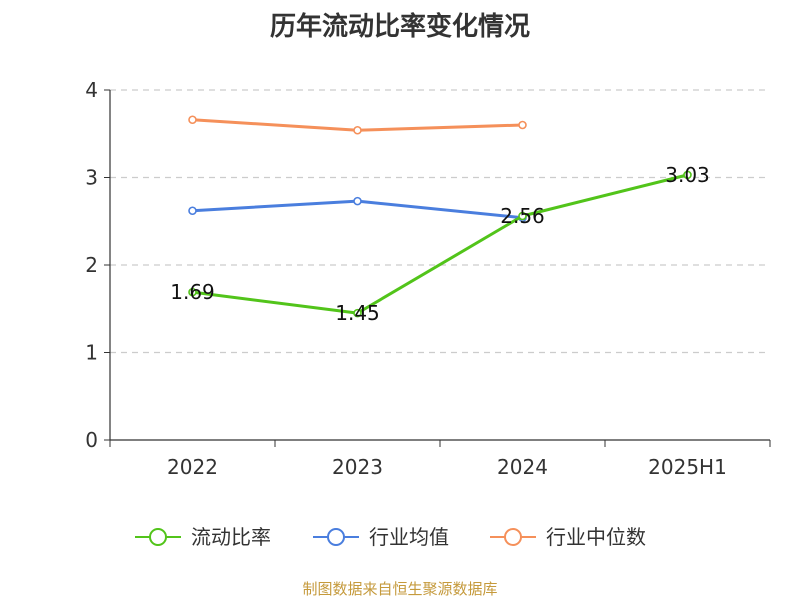 This screenshot has width=800, height=600. I want to click on legend-label-2: 行业中位数, so click(596, 537).